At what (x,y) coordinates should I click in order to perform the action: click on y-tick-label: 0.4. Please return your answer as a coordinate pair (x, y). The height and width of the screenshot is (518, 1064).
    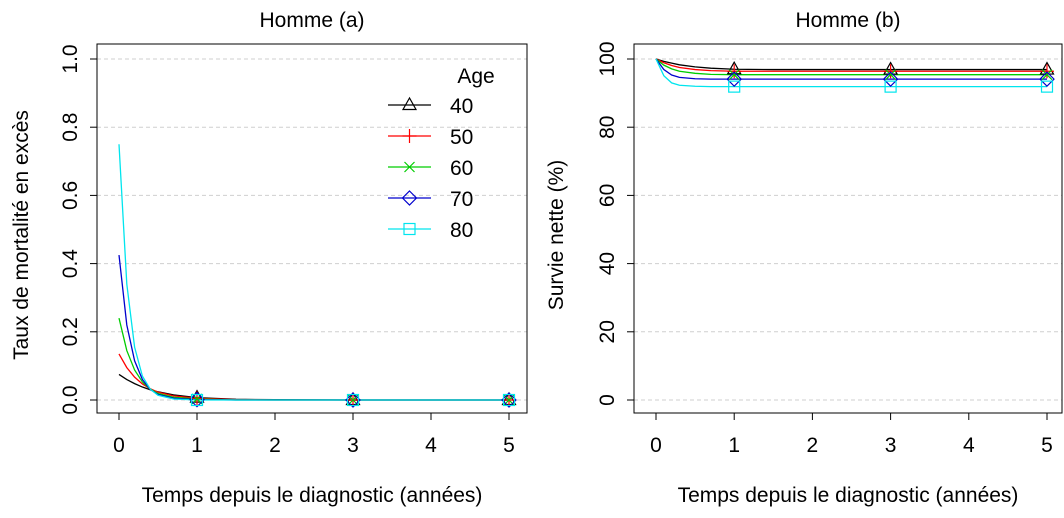
    Looking at the image, I should click on (70, 264).